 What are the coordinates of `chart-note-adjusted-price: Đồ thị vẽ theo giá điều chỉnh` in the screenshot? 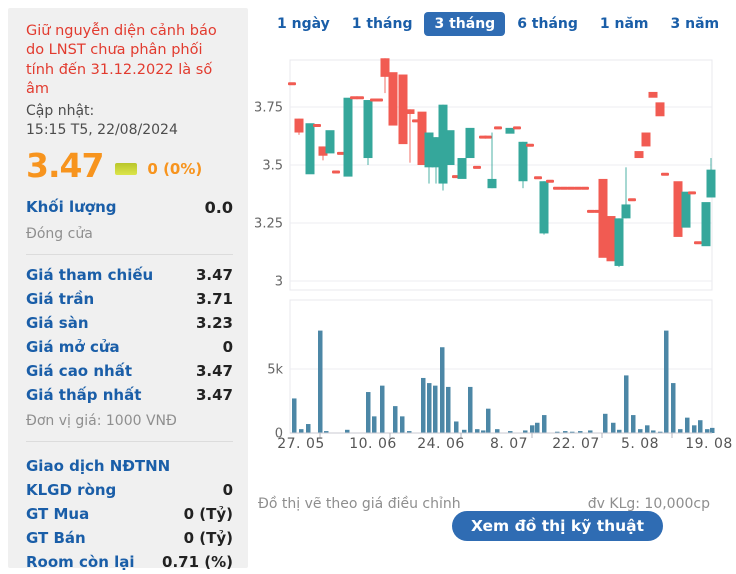 It's located at (359, 504).